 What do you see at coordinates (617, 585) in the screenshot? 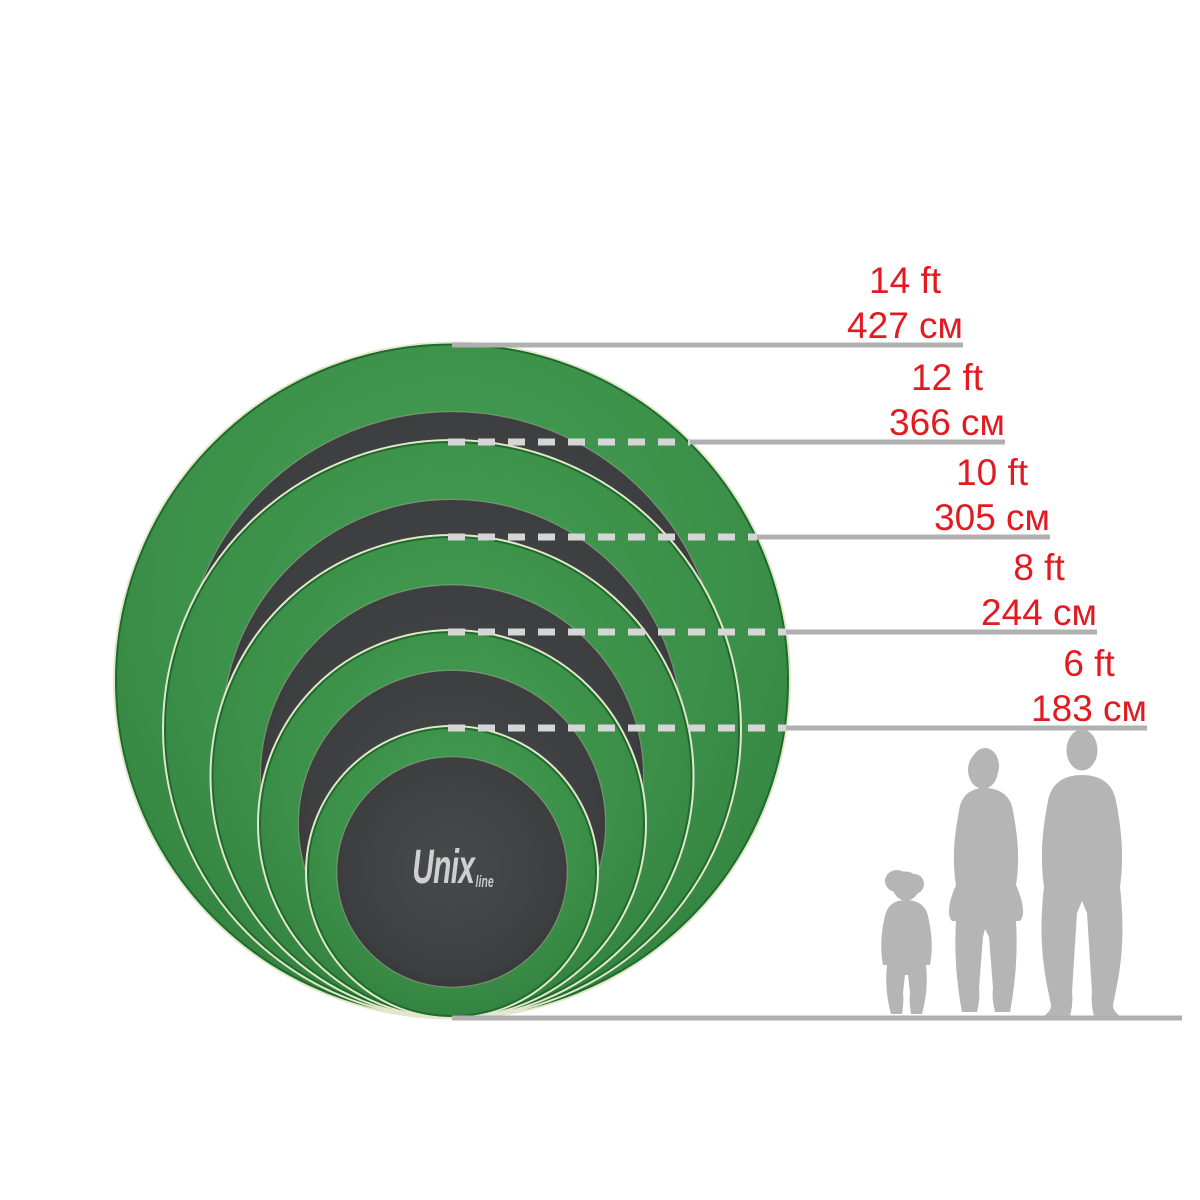
I see `dashed-measure-lines` at bounding box center [617, 585].